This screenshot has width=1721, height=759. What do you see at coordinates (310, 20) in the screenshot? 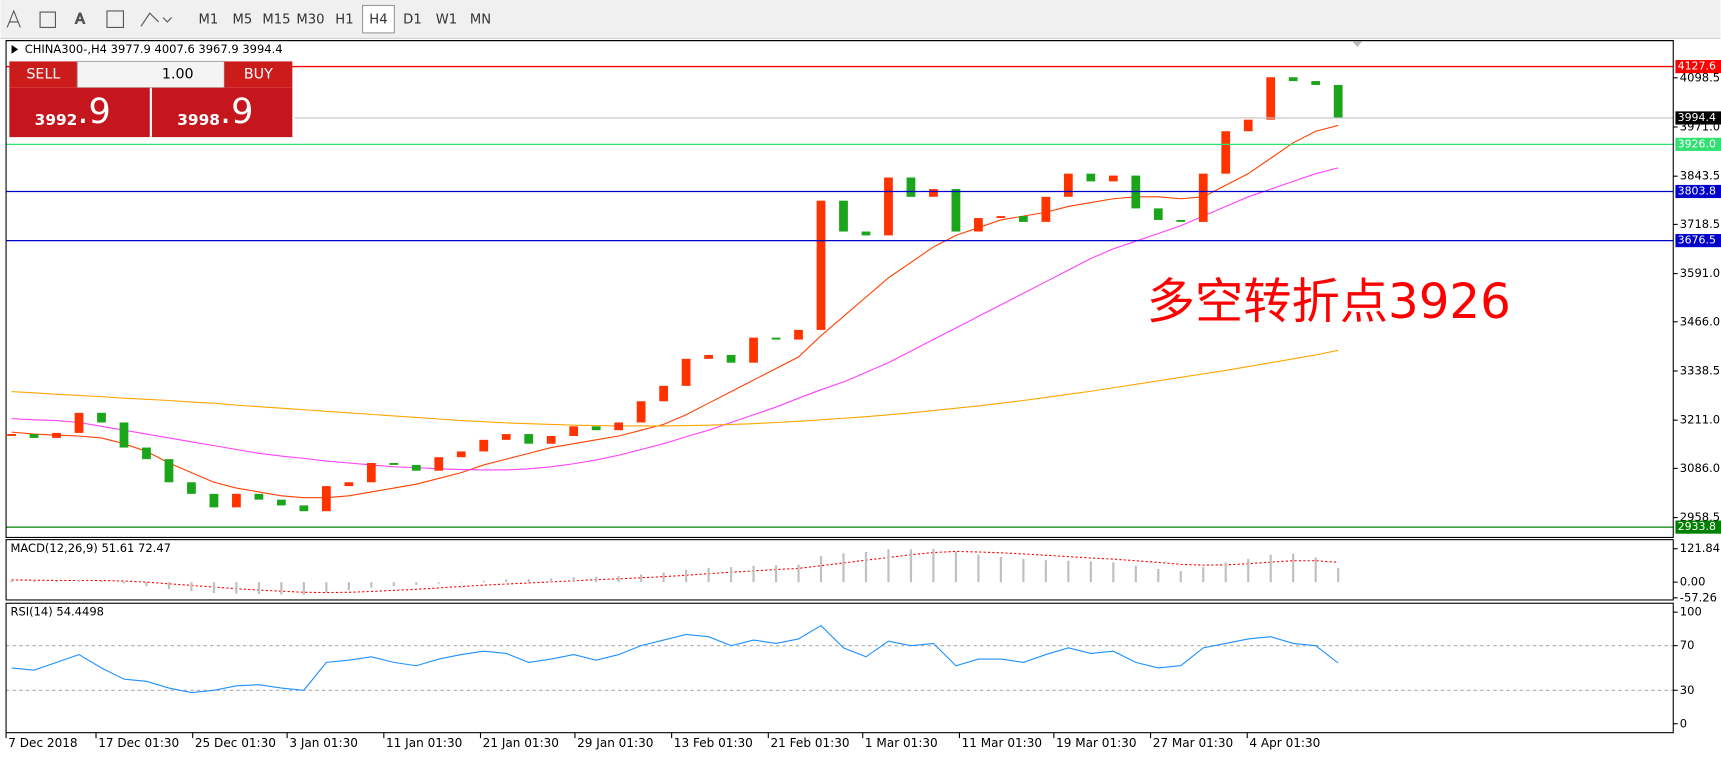
I see `timeframe-button: M30` at bounding box center [310, 20].